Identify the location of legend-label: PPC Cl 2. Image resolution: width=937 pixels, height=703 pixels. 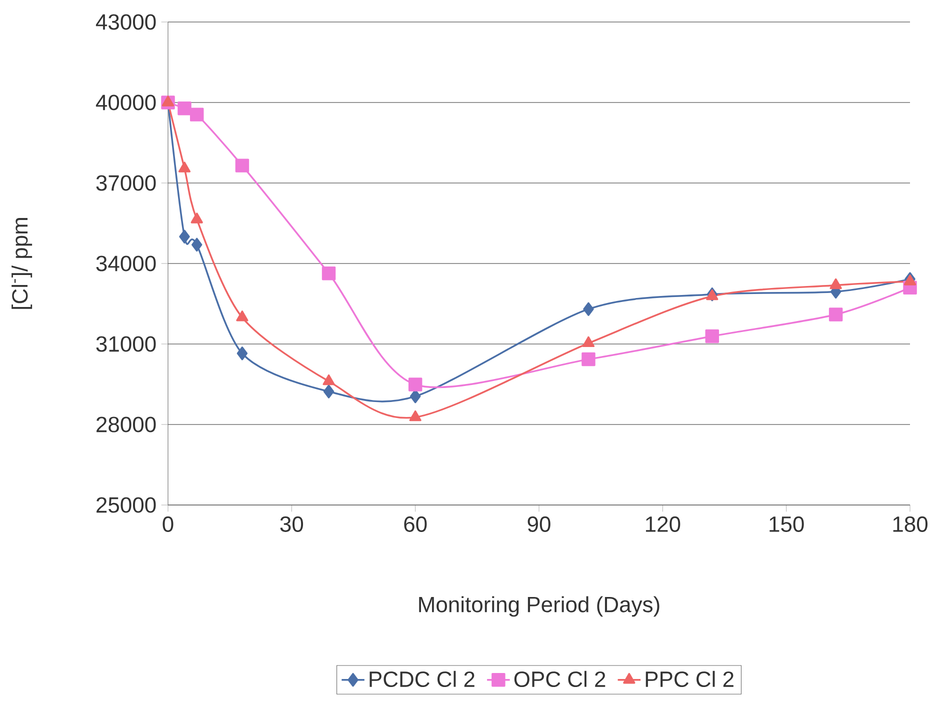
(690, 679).